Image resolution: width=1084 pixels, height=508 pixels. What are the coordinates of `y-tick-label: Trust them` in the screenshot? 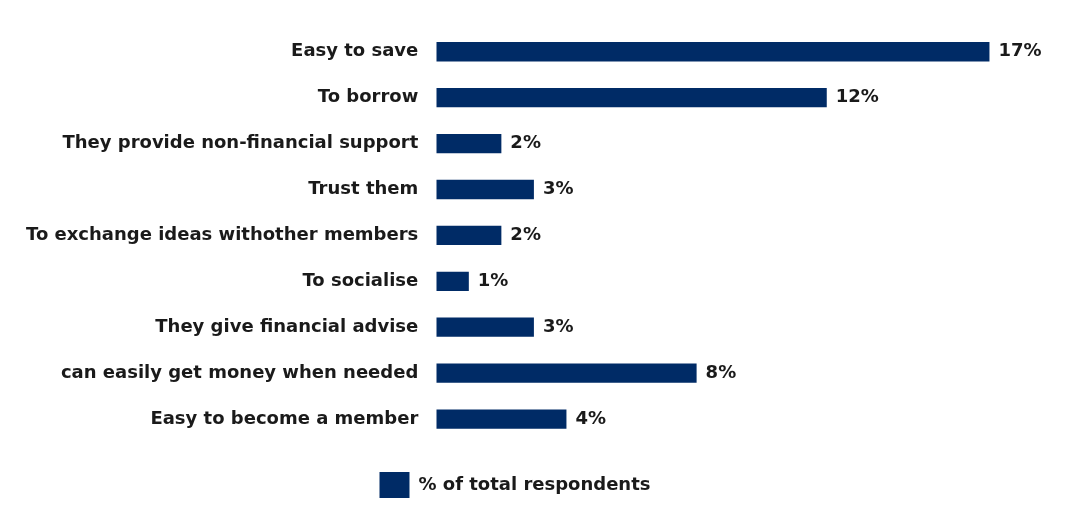 It's located at (363, 188).